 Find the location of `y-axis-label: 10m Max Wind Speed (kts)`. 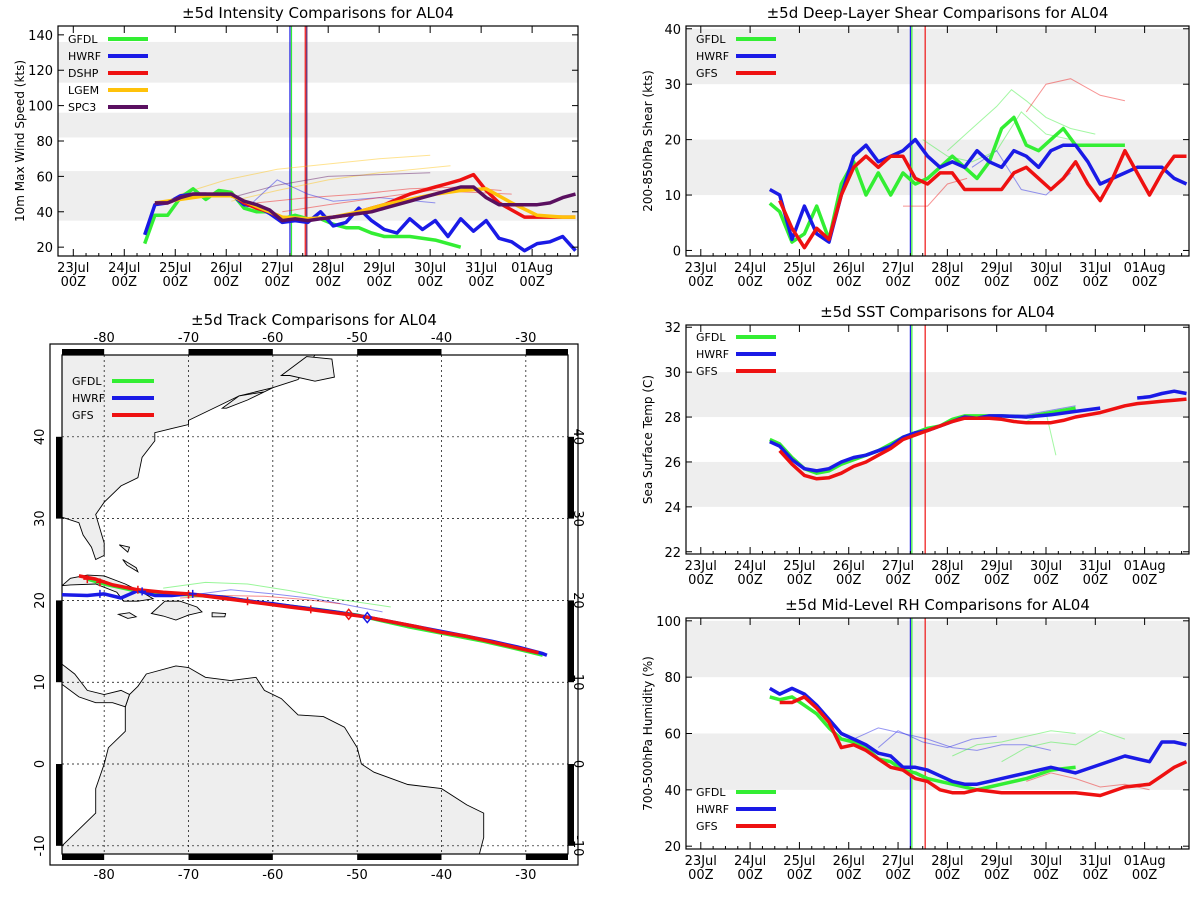

y-axis-label: 10m Max Wind Speed (kts) is located at coordinates (20, 141).